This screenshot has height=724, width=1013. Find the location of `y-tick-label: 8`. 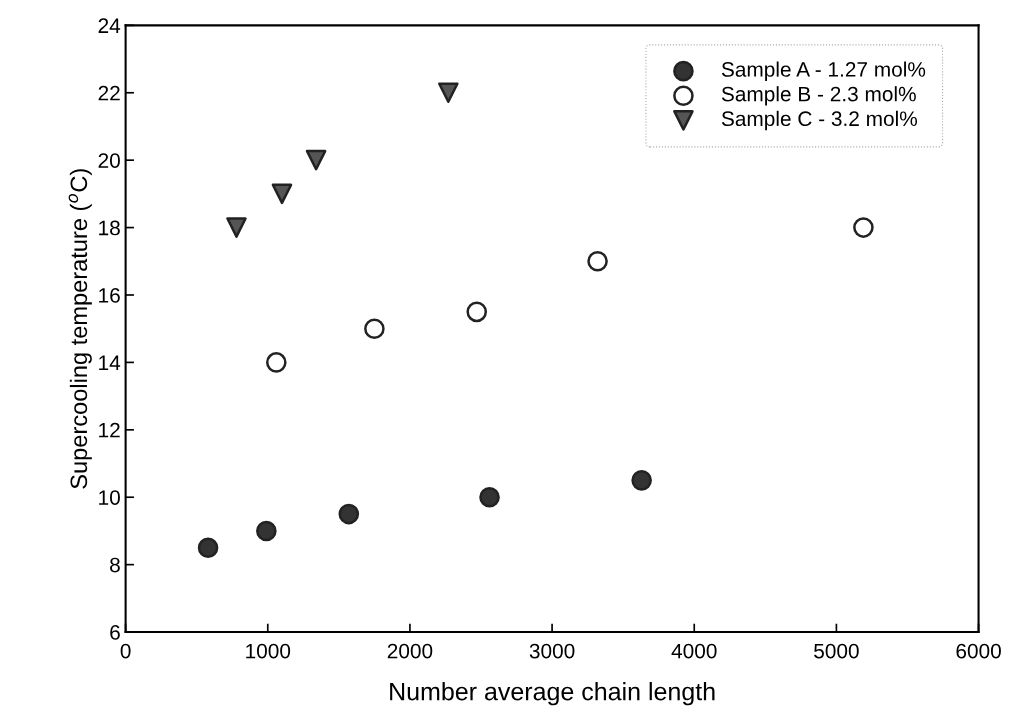

y-tick-label: 8 is located at coordinates (115, 565).